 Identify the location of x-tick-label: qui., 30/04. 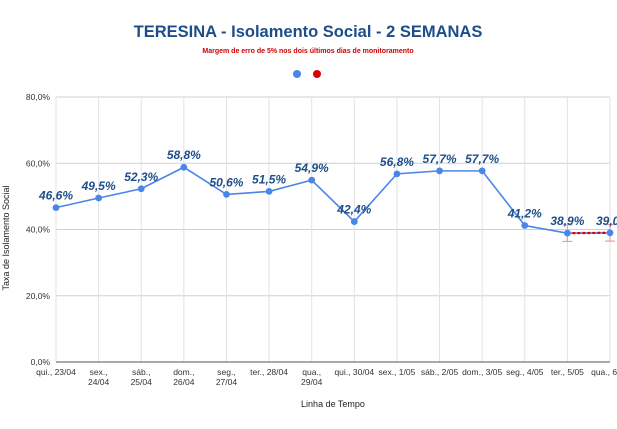
(354, 372).